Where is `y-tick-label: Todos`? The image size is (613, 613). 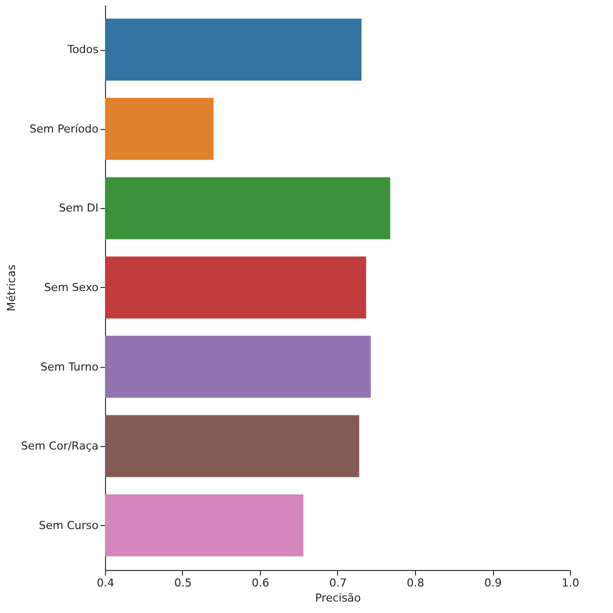 y-tick-label: Todos is located at coordinates (82, 49).